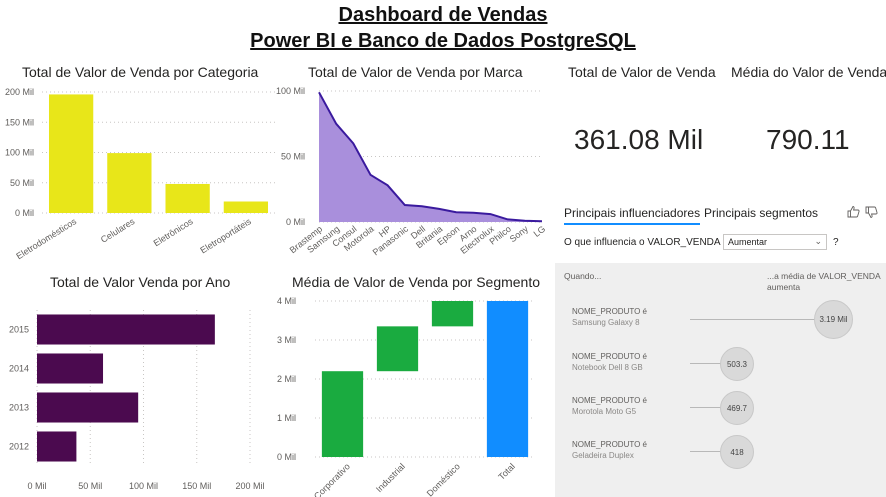  Describe the element at coordinates (129, 183) in the screenshot. I see `bar-celulares` at that location.